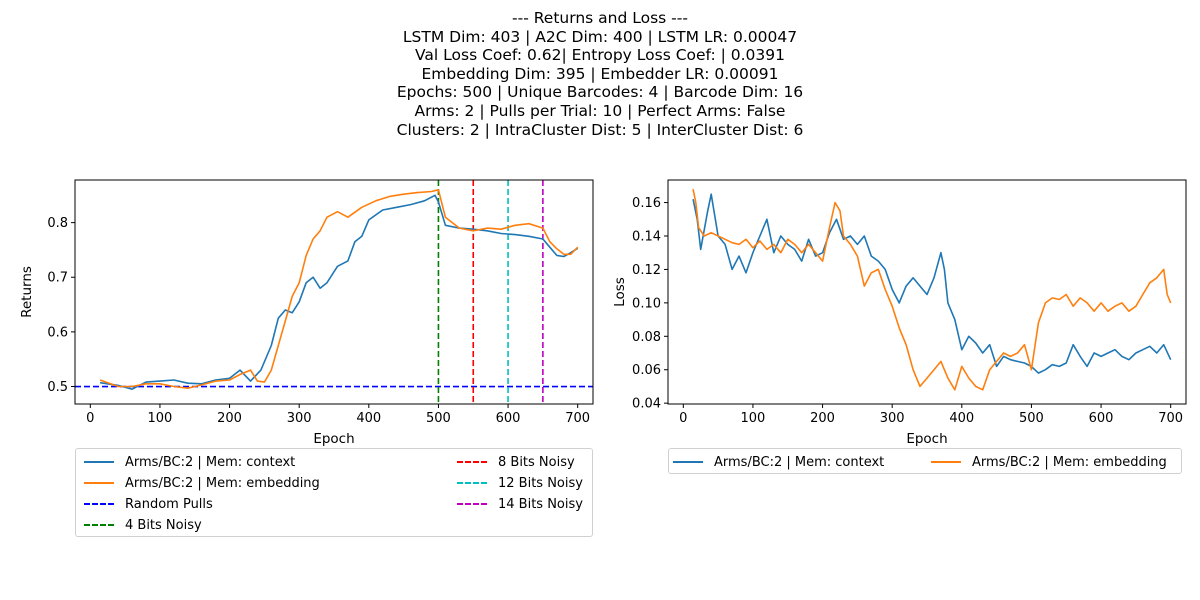 This screenshot has height=600, width=1200. What do you see at coordinates (646, 337) in the screenshot?
I see `y-tick-label: 0.08` at bounding box center [646, 337].